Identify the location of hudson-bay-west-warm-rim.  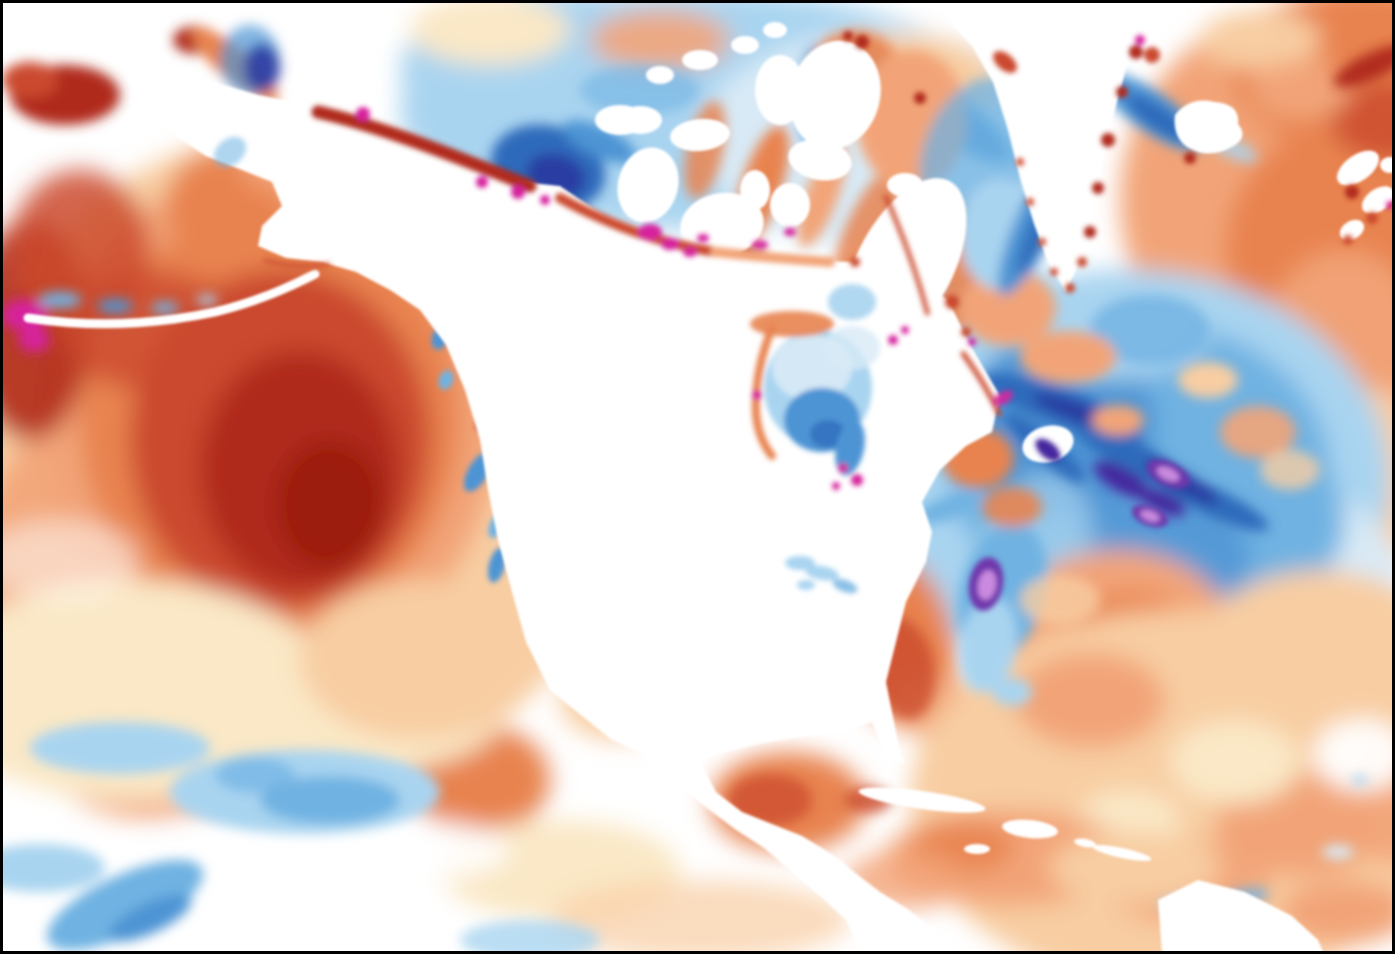
(763, 392).